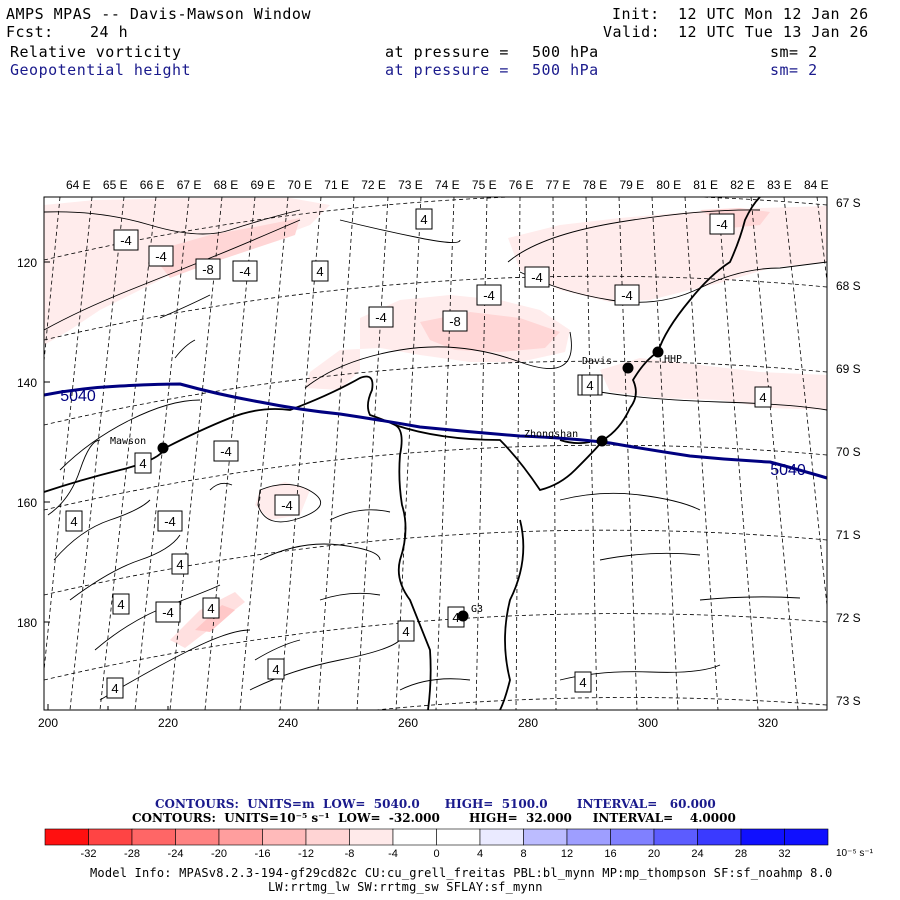 This screenshot has height=900, width=900. What do you see at coordinates (794, 70) in the screenshot?
I see `field2-sm: sm= 2` at bounding box center [794, 70].